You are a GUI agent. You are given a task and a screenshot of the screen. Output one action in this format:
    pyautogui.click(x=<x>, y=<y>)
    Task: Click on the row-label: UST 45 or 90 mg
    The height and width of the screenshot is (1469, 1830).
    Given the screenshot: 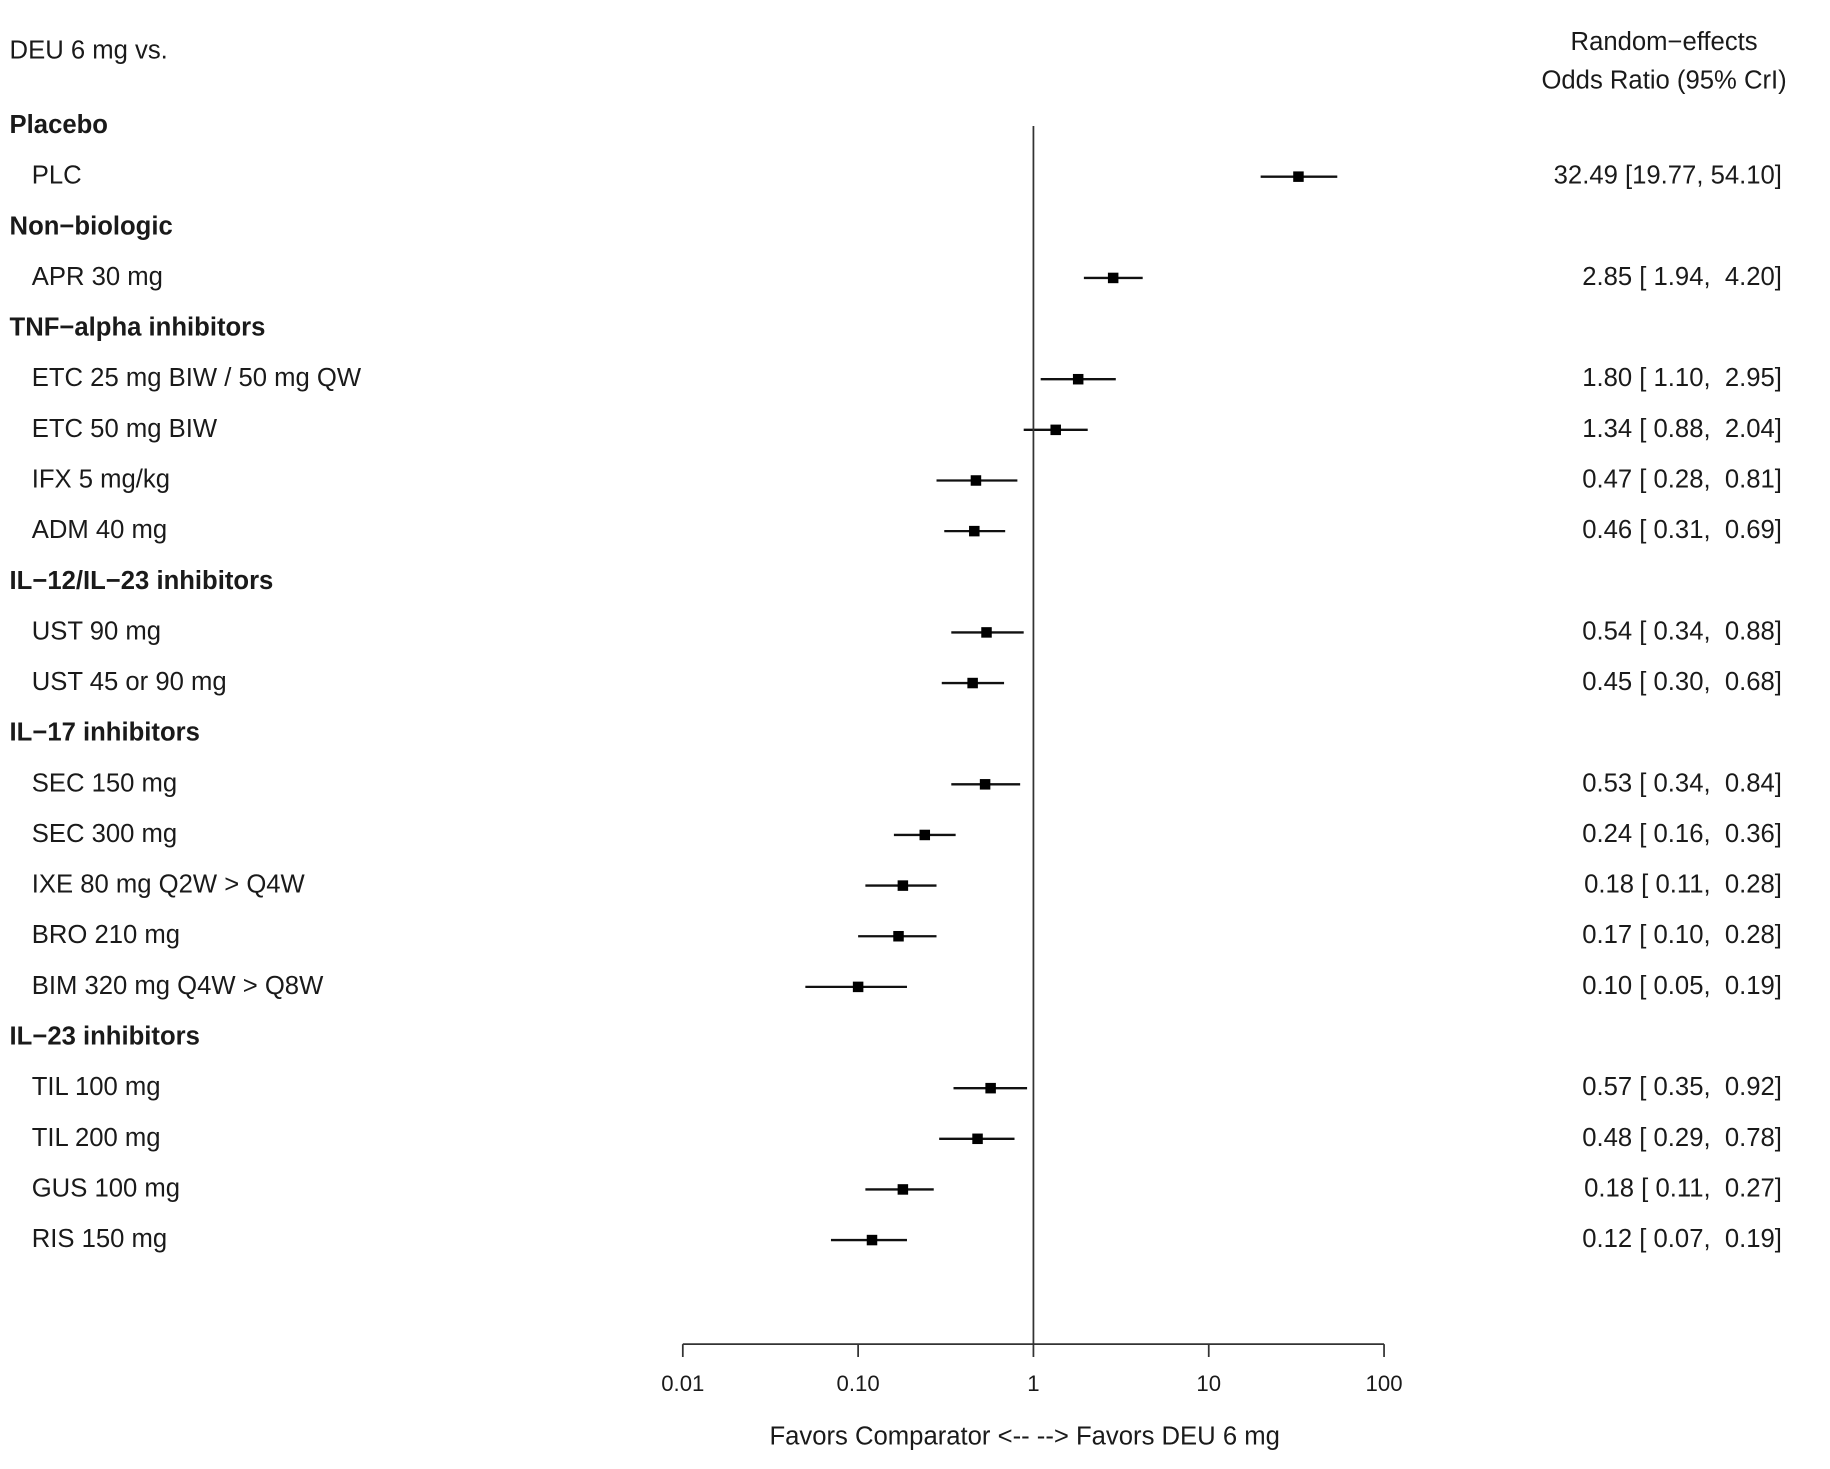 What is the action you would take?
    pyautogui.click(x=129, y=682)
    